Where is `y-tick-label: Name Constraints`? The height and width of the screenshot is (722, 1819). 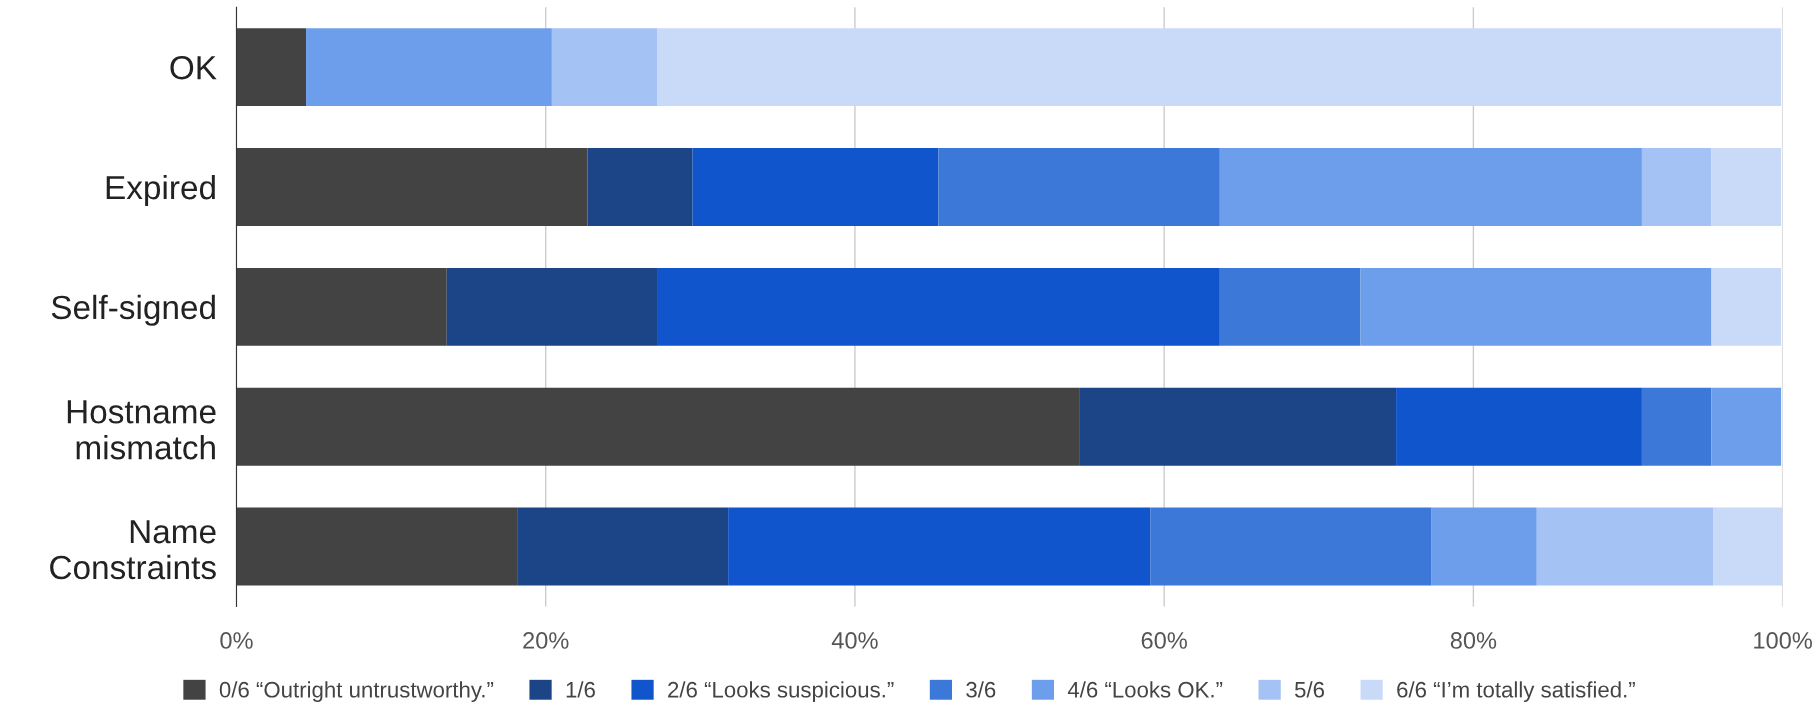 y-tick-label: Name Constraints is located at coordinates (133, 550).